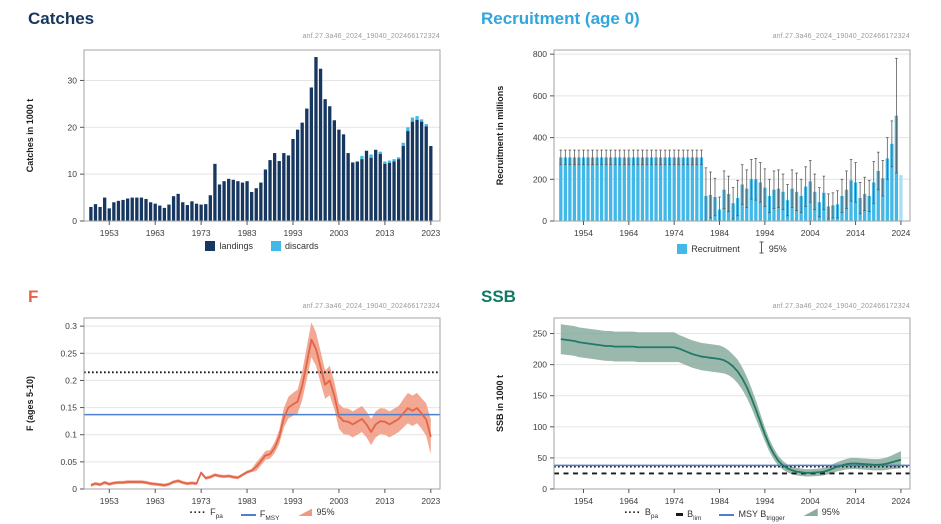 The height and width of the screenshot is (524, 941). Describe the element at coordinates (628, 501) in the screenshot. I see `x-tick-label: 1964` at that location.